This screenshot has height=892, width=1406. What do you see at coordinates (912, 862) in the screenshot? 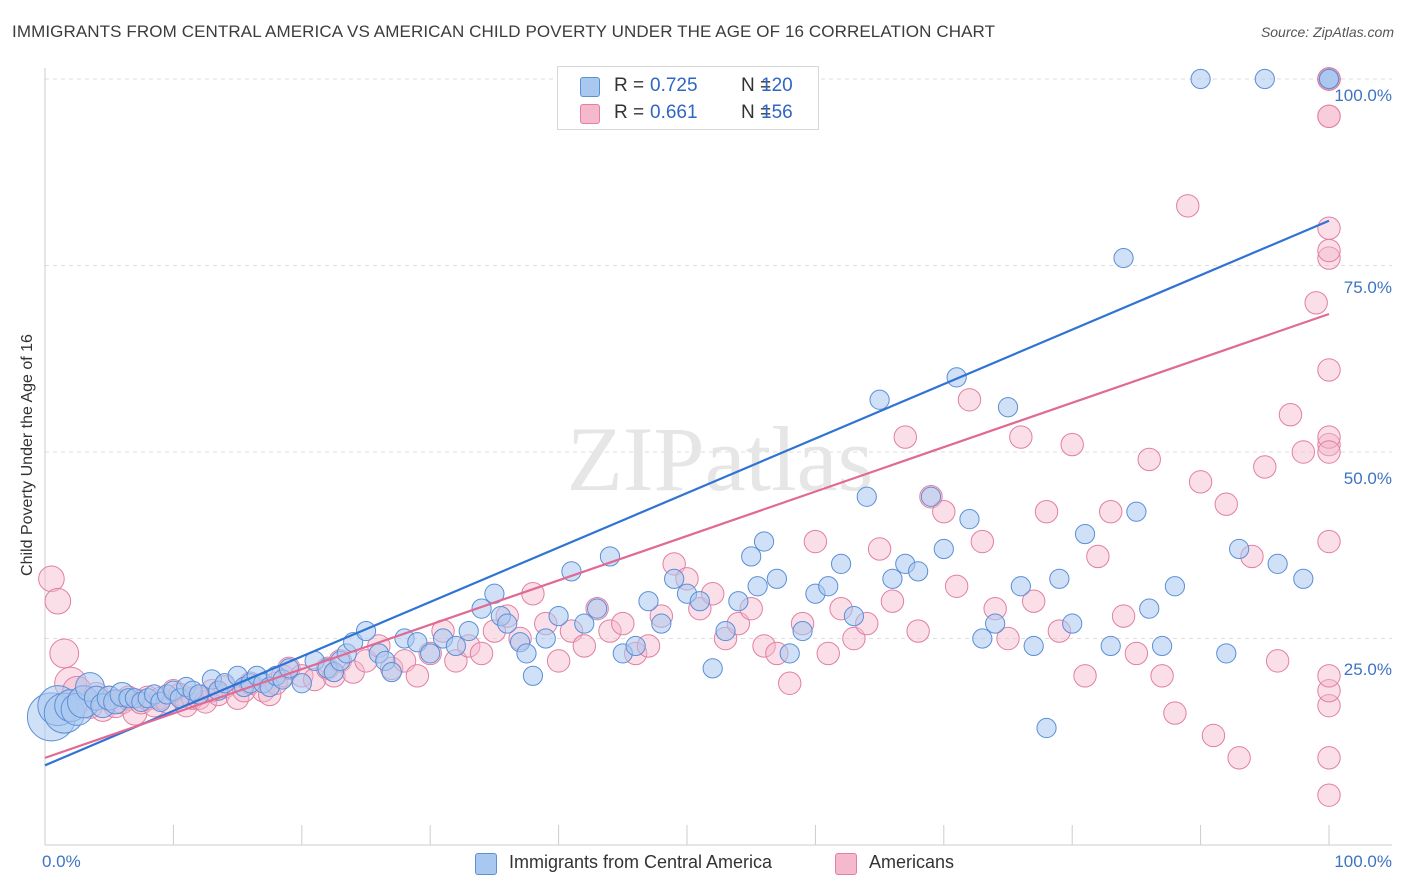
I see `legend-label-pink: Americans` at bounding box center [912, 862].